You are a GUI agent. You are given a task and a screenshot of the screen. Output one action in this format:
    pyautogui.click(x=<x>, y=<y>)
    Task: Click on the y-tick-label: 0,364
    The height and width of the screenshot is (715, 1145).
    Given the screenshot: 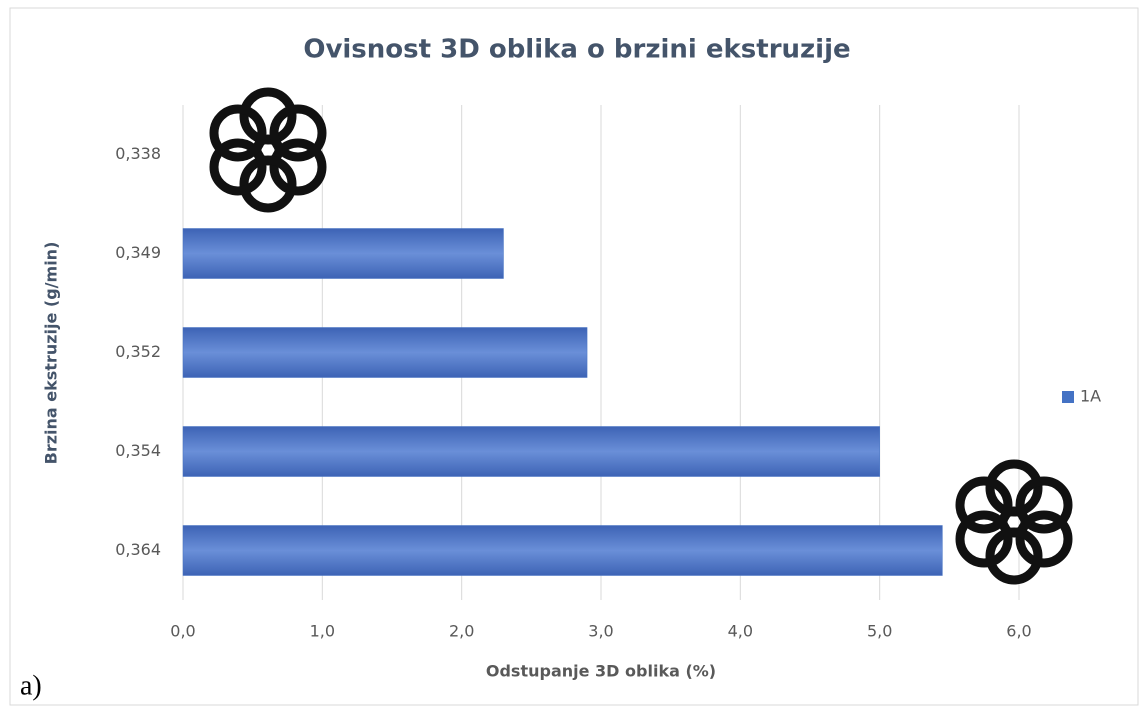 What is the action you would take?
    pyautogui.click(x=138, y=549)
    